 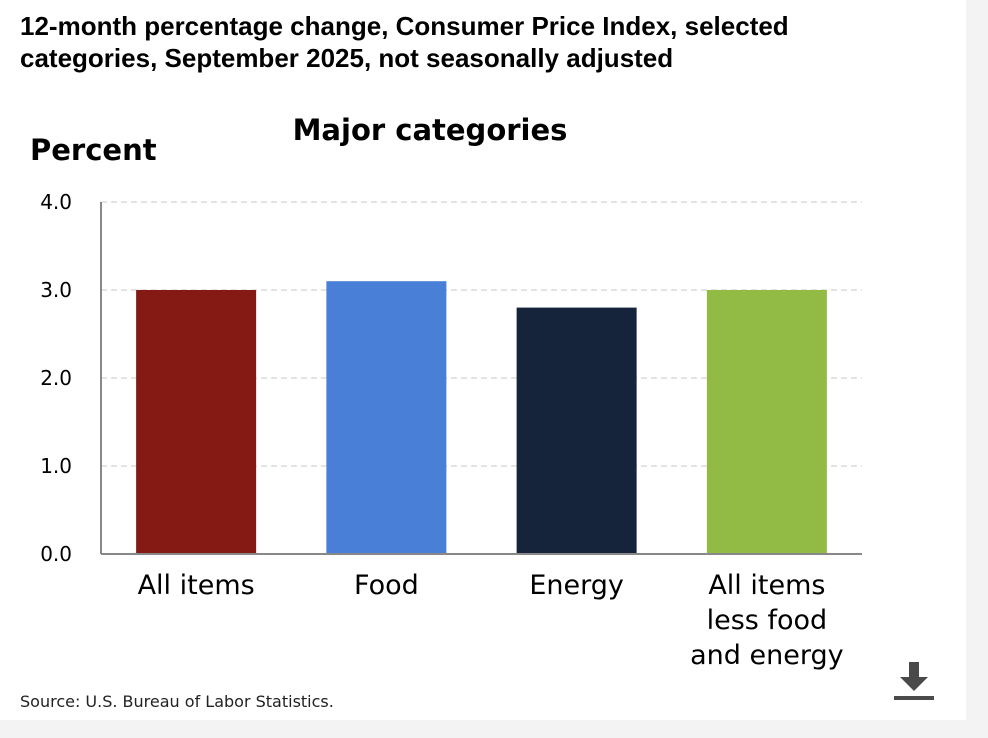 I want to click on y-tick-label: 2.0, so click(x=56, y=378).